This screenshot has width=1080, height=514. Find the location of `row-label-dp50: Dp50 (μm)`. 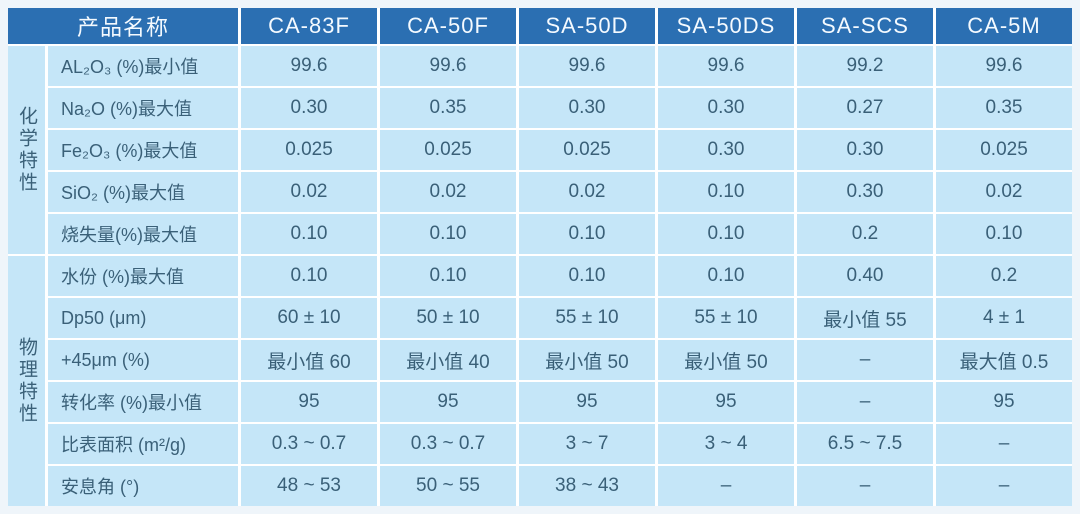

row-label-dp50: Dp50 (μm) is located at coordinates (143, 318).